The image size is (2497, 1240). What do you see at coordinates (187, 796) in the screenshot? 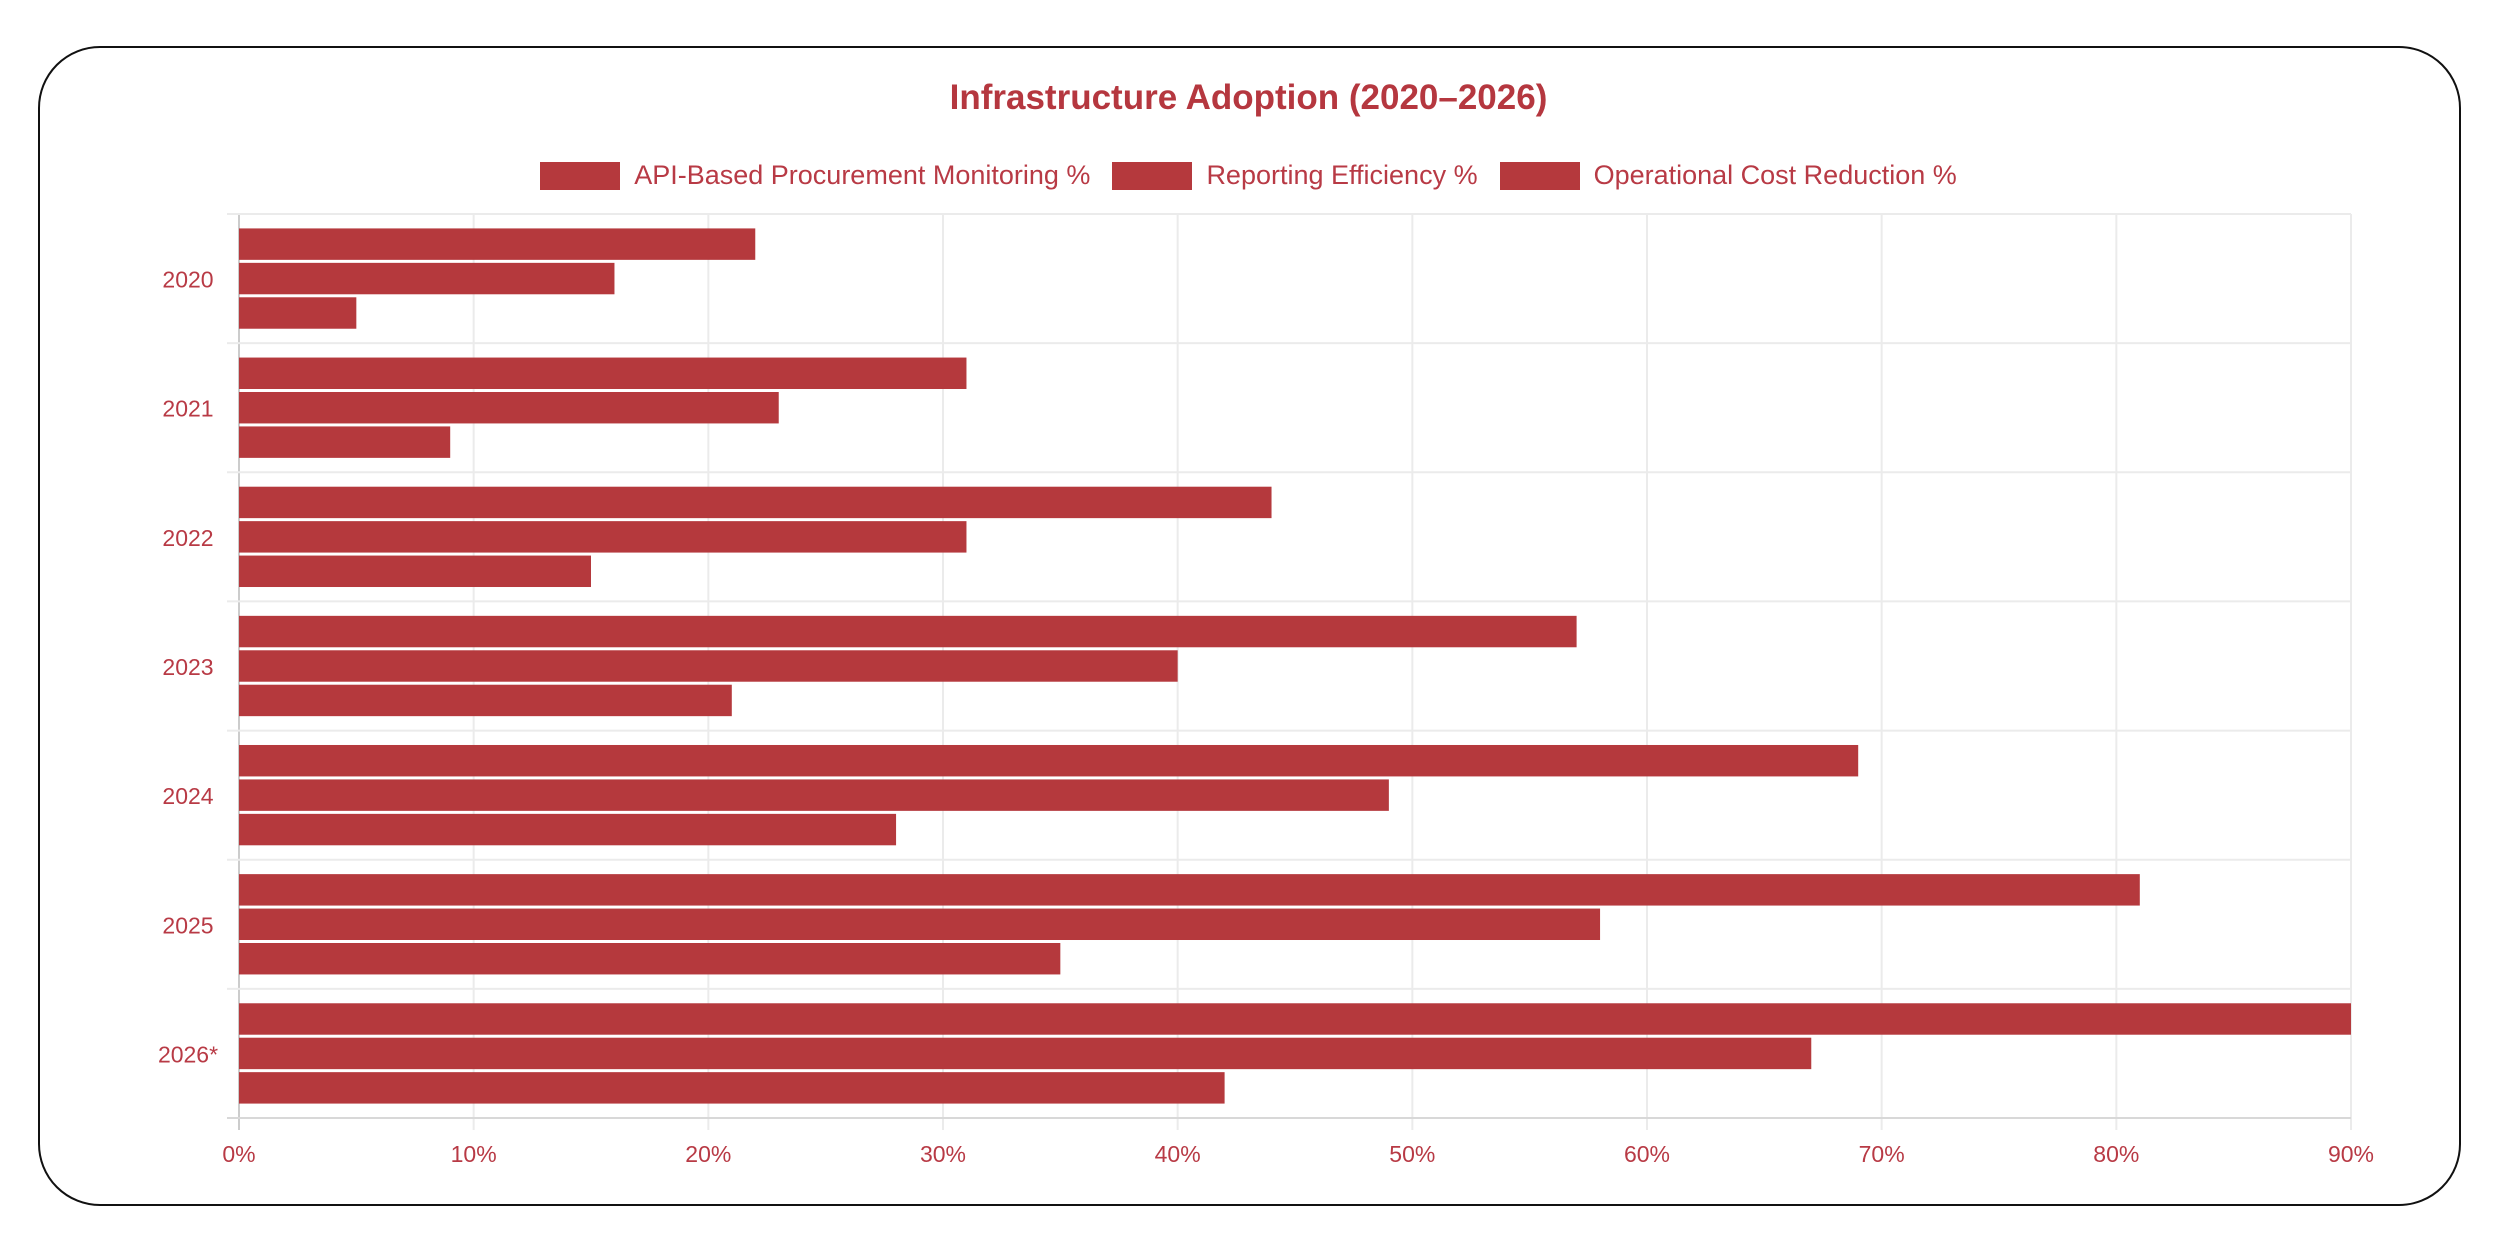
I see `y-tick-label: 2024` at bounding box center [187, 796].